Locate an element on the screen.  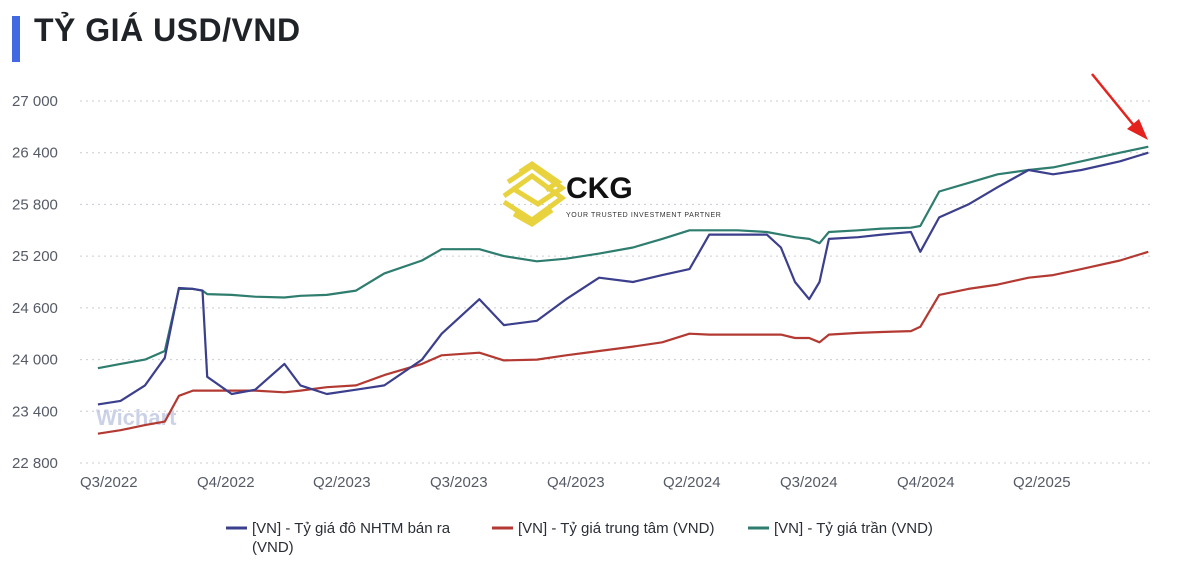
x-tick-label: Q2/2023 is located at coordinates (342, 482).